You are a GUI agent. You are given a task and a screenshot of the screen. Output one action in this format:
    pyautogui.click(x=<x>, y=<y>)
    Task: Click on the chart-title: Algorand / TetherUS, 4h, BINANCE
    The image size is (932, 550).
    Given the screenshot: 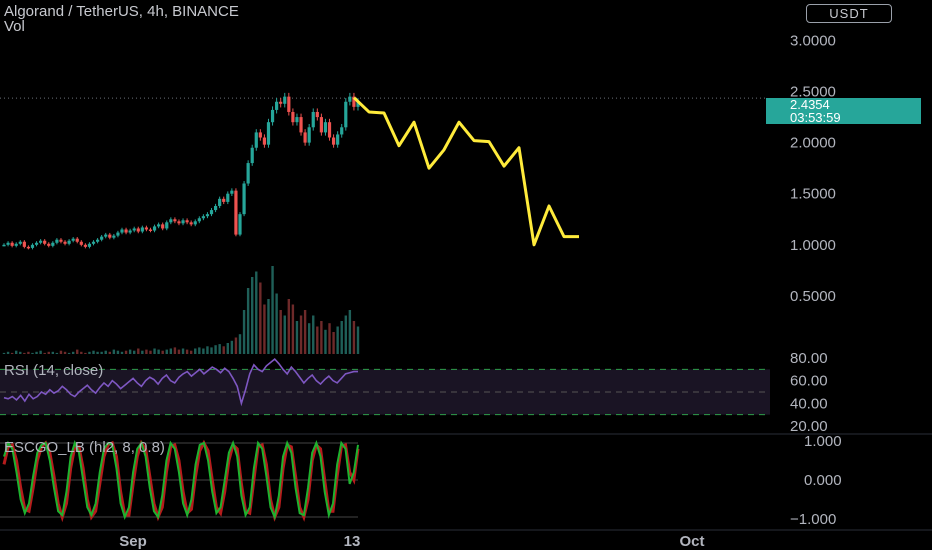 What is the action you would take?
    pyautogui.click(x=121, y=11)
    